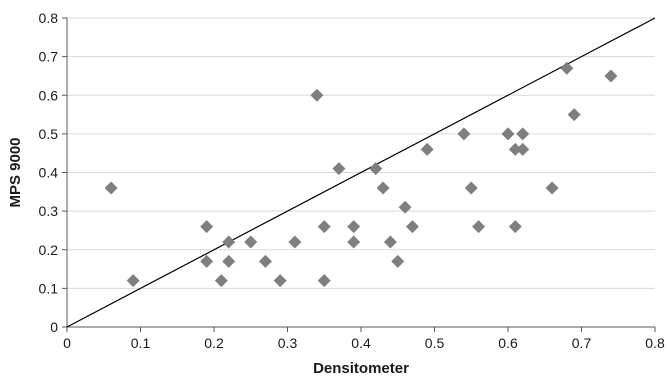 The image size is (668, 384). I want to click on y-axis-title: MPS 9000, so click(15, 172).